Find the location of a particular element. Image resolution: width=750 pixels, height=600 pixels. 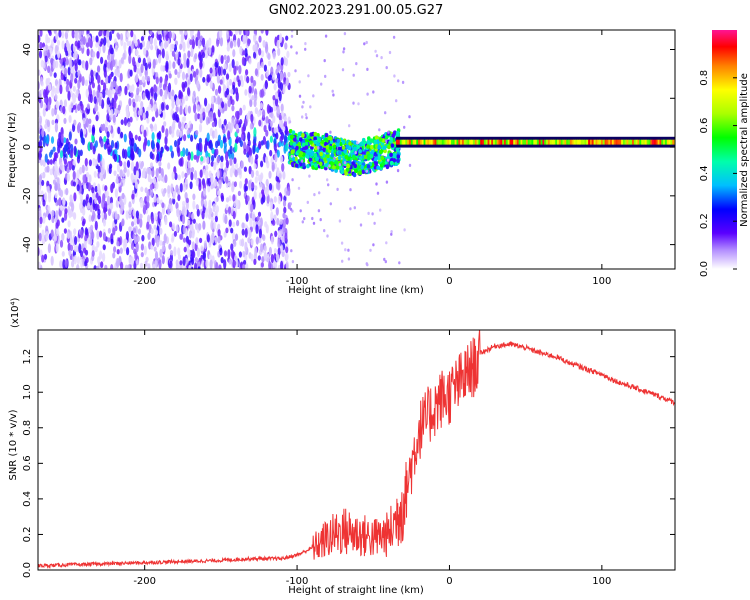

colorbar-tick-label: 0.8 is located at coordinates (704, 78).